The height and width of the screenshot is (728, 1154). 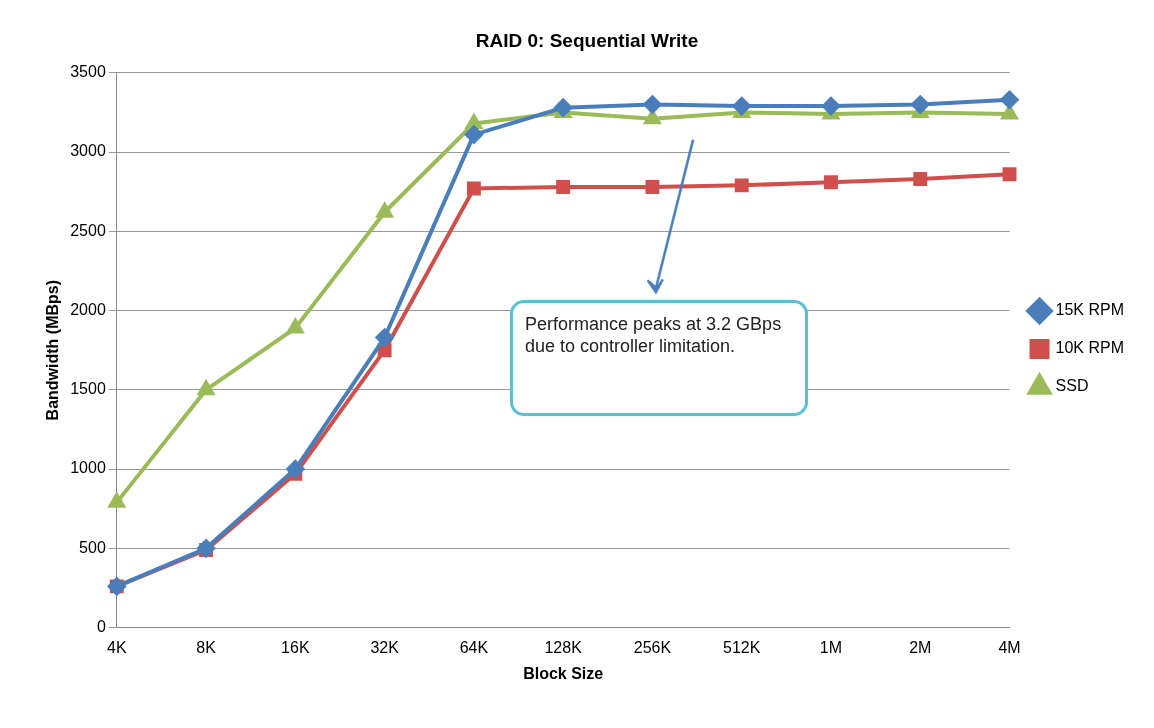 What do you see at coordinates (1009, 647) in the screenshot?
I see `x-tick-label: 4M` at bounding box center [1009, 647].